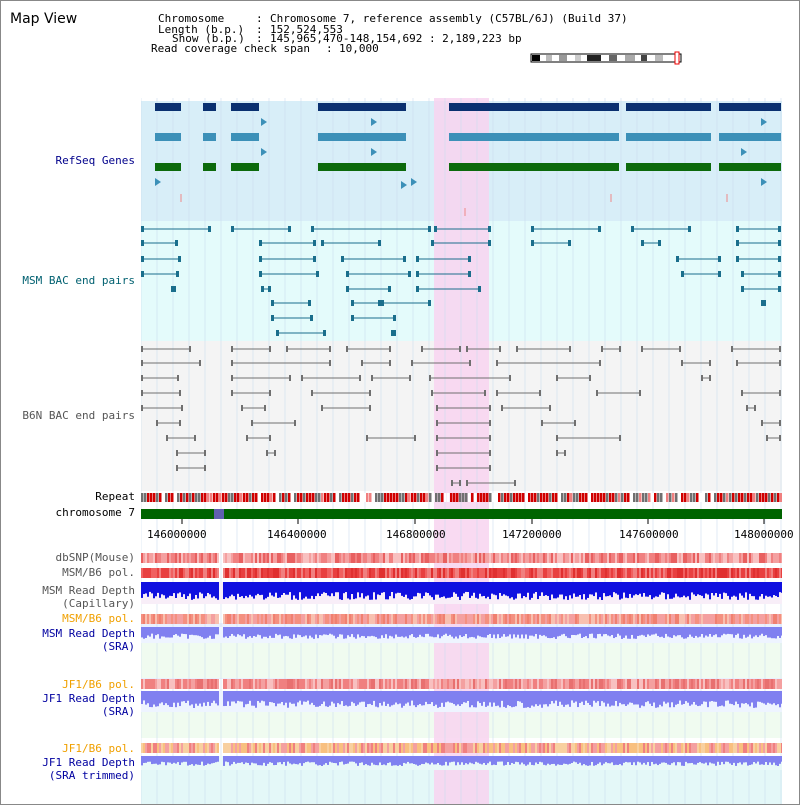  I want to click on track-label-msm-bac: MSM BAC end pairs, so click(78, 280).